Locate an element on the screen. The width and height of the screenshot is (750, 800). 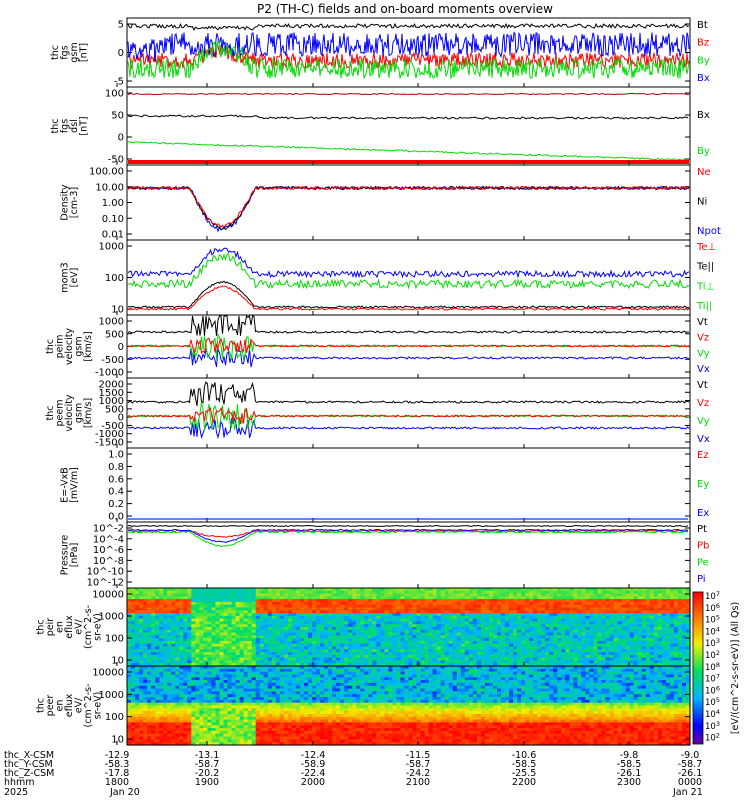
vt-trace is located at coordinates (408, 325).